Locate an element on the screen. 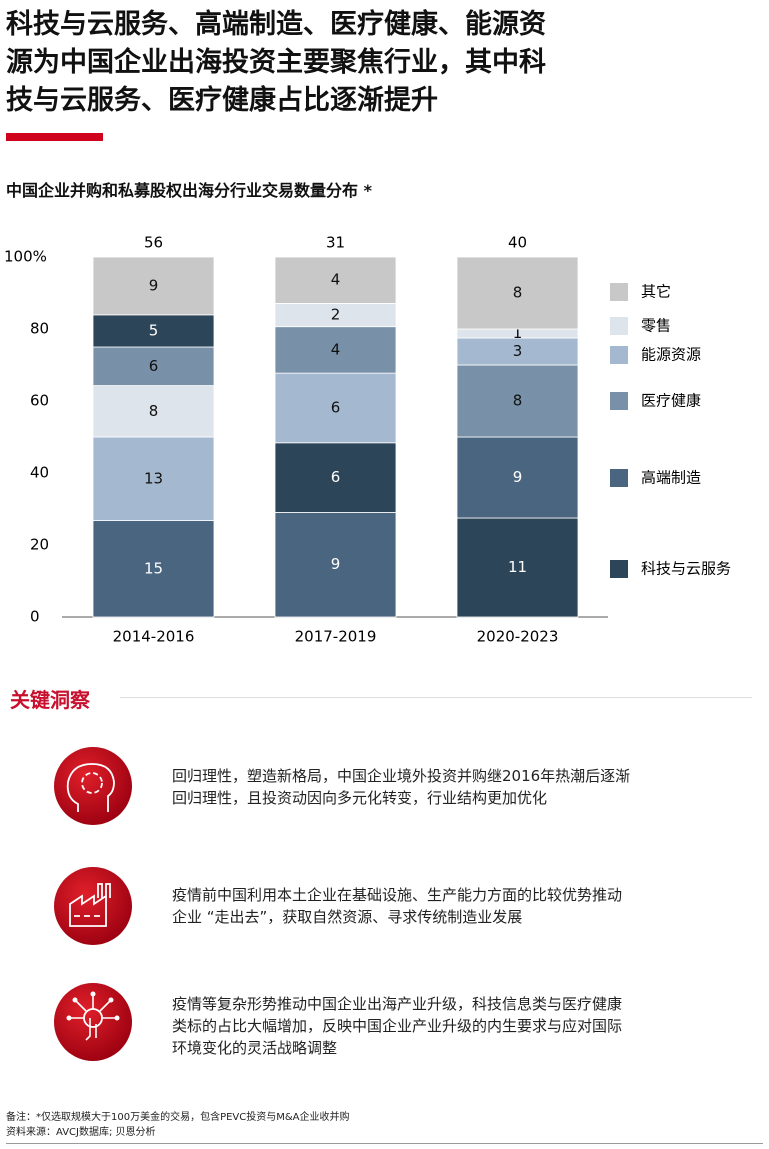 This screenshot has height=1149, width=769. data-label: 5 is located at coordinates (154, 330).